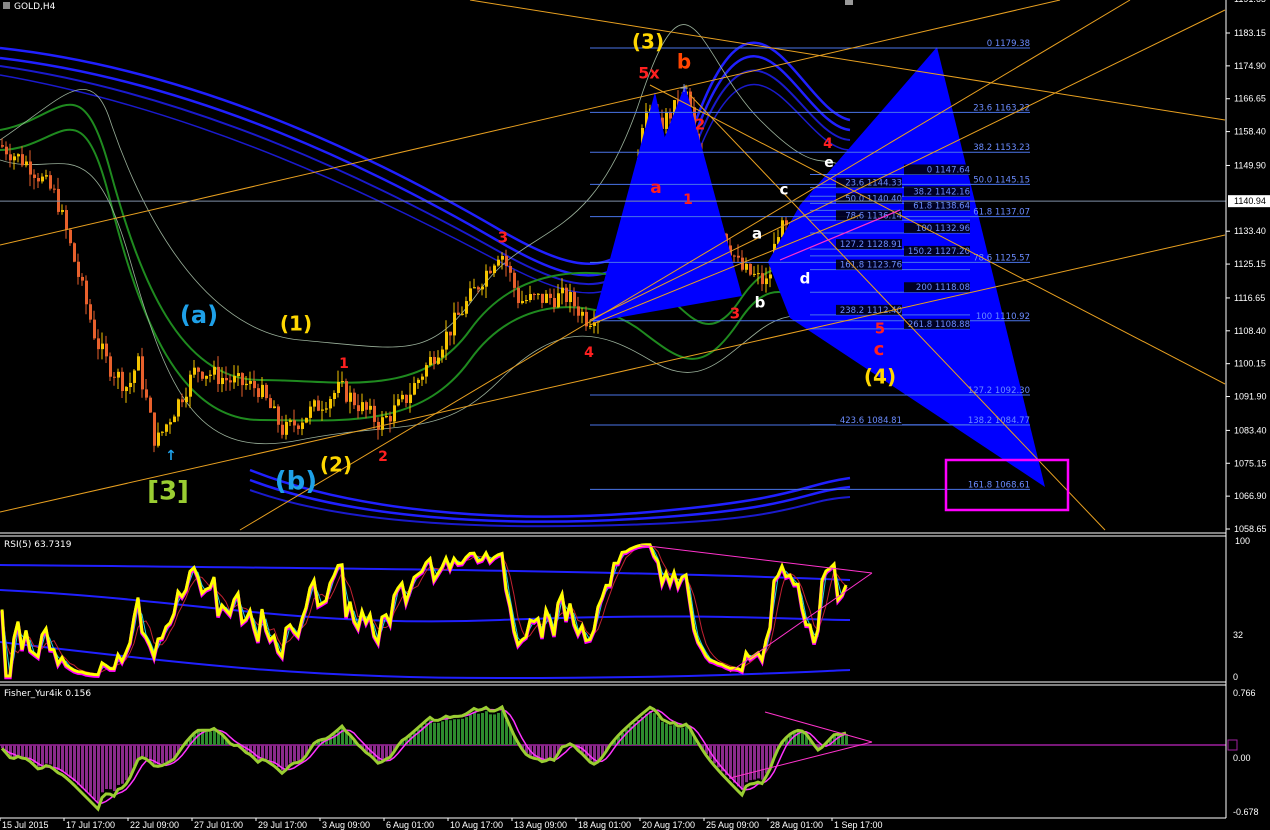 Image resolution: width=1270 pixels, height=830 pixels. Describe the element at coordinates (869, 198) in the screenshot. I see `fib-label-background` at that location.